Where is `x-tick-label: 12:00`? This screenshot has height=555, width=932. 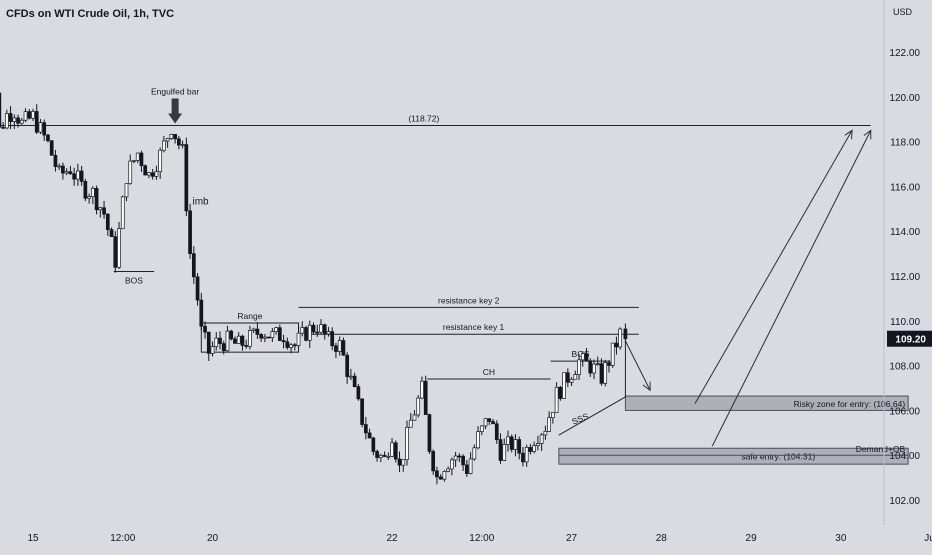 x-tick-label: 12:00 is located at coordinates (481, 538).